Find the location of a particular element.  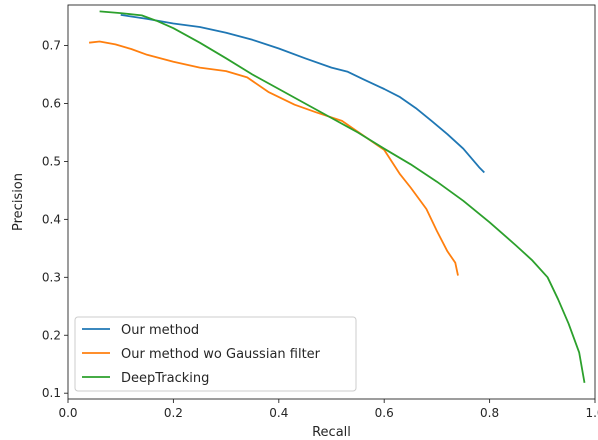

y-axis: 0.1 0.2 0.3 0.4 0.5 0.6 0.7 is located at coordinates (55, 219).